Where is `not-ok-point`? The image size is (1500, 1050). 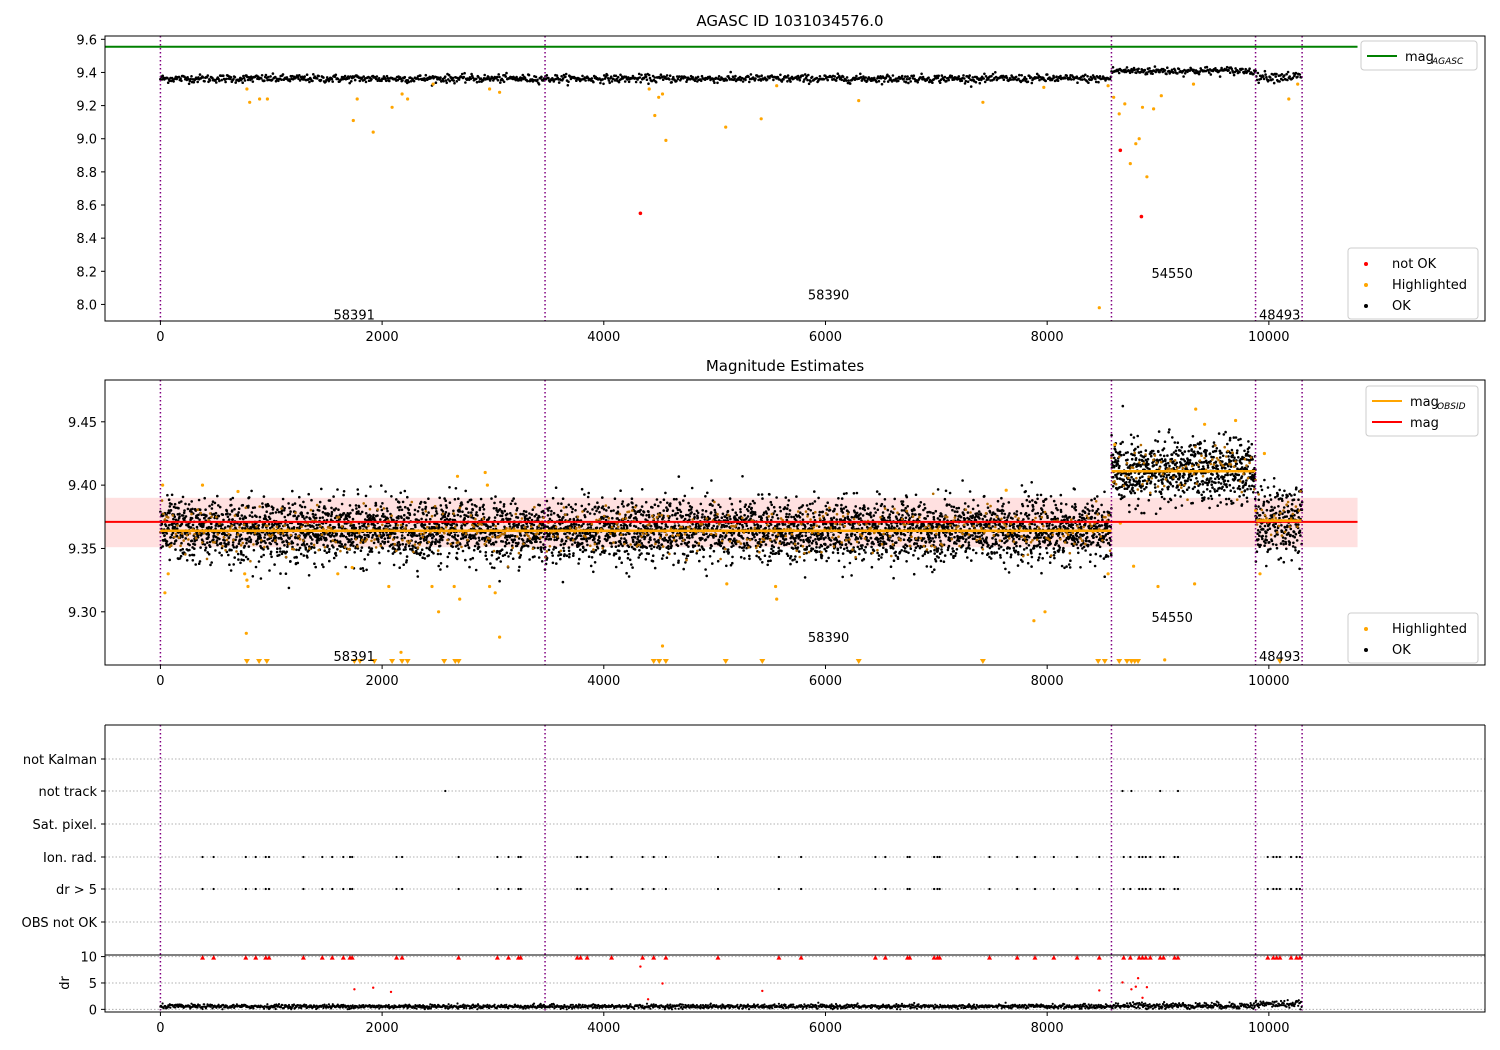
not-ok-point is located at coordinates (1120, 150).